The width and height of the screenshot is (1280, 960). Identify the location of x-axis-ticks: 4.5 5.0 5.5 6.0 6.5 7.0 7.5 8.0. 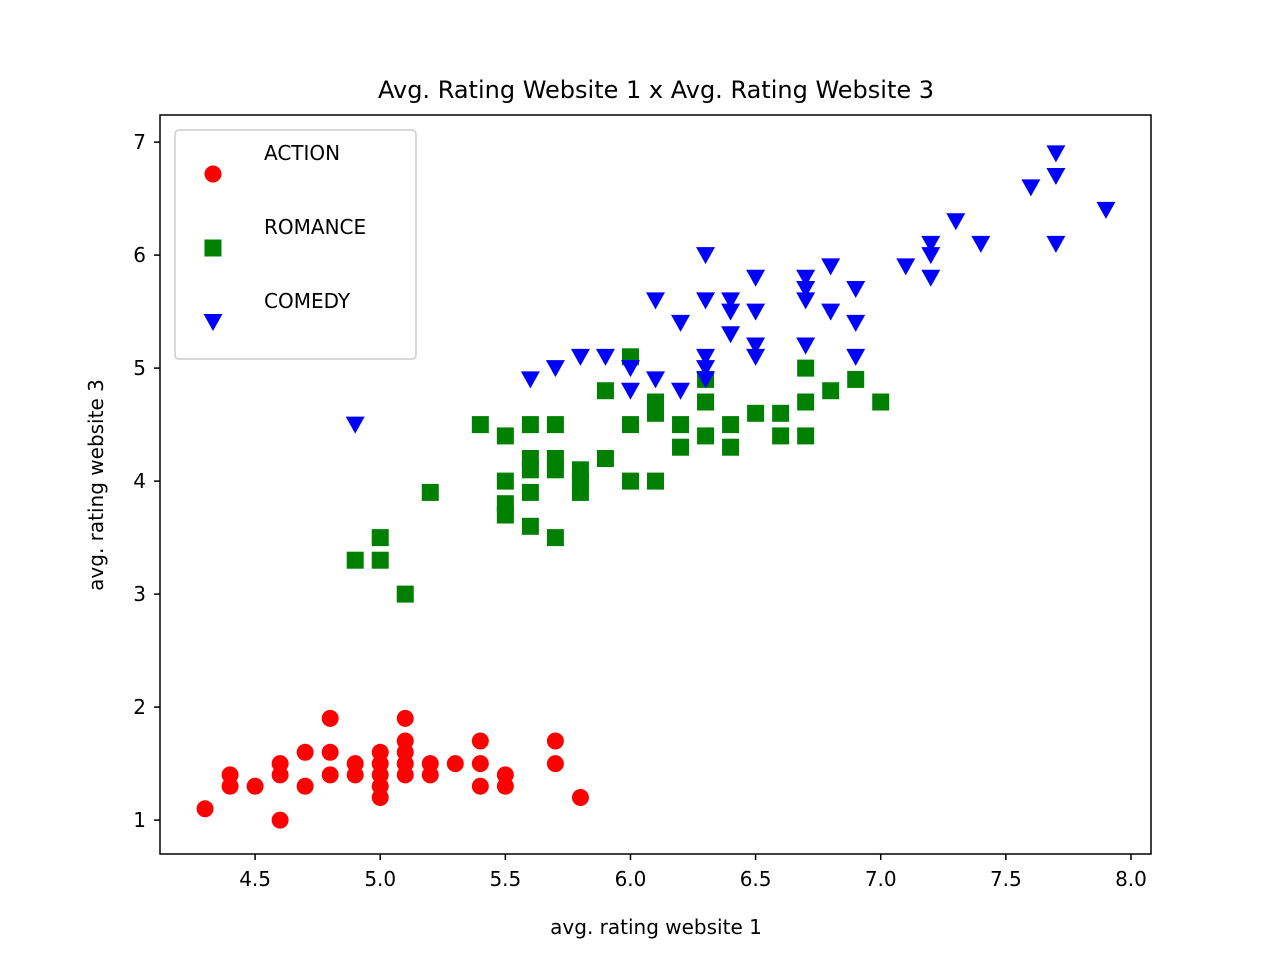
(693, 872).